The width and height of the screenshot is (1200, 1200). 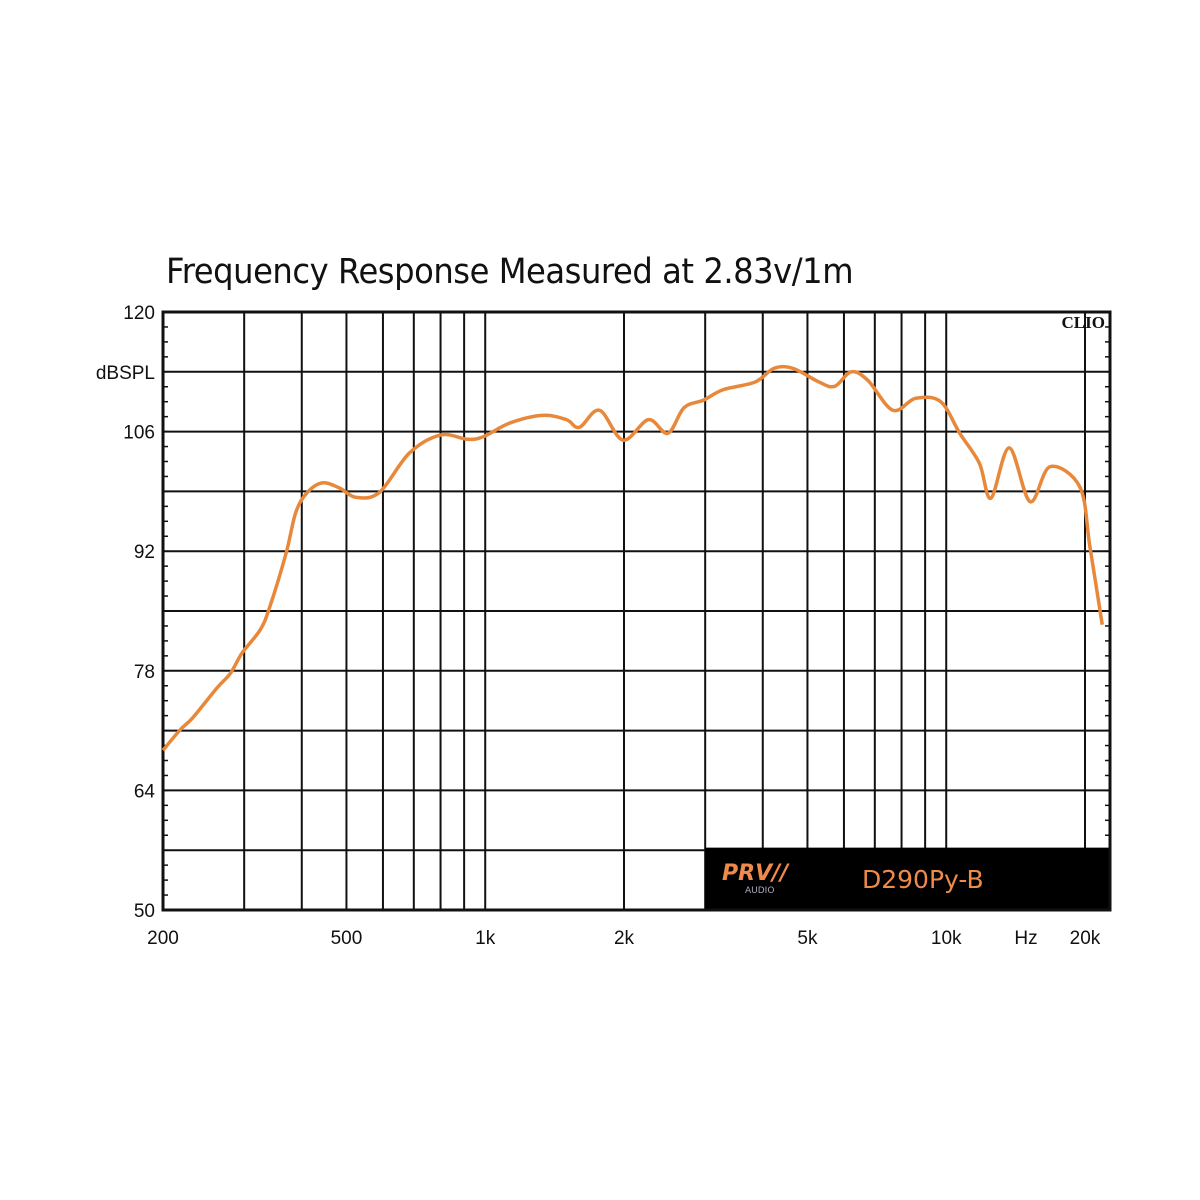 I want to click on model-label: D290Py-B, so click(x=923, y=879).